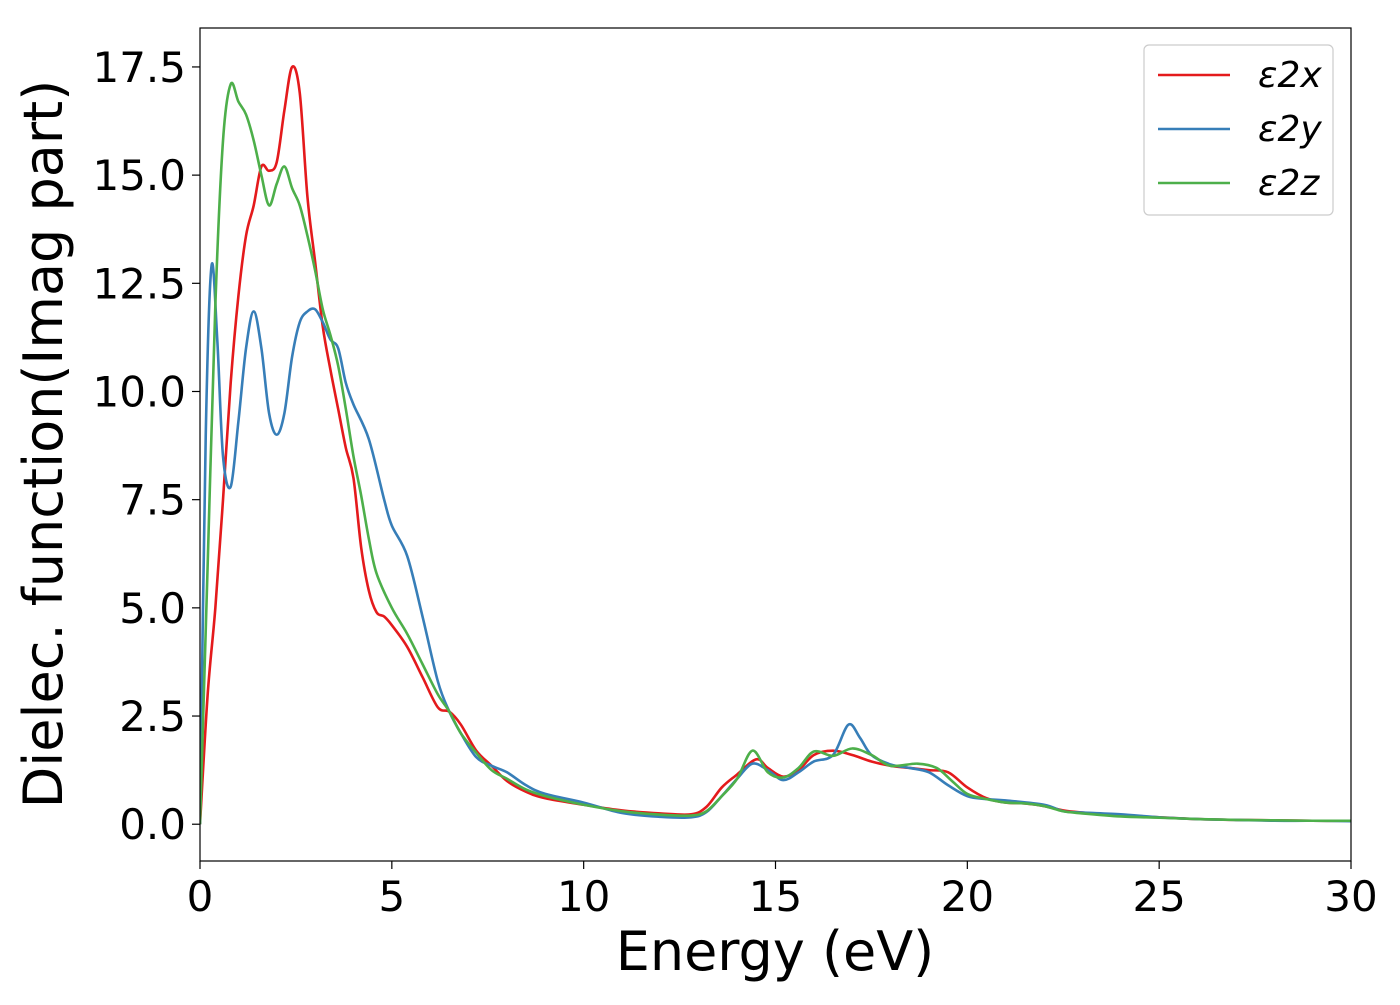  Describe the element at coordinates (139, 175) in the screenshot. I see `y-tick-label: 15.0` at that location.